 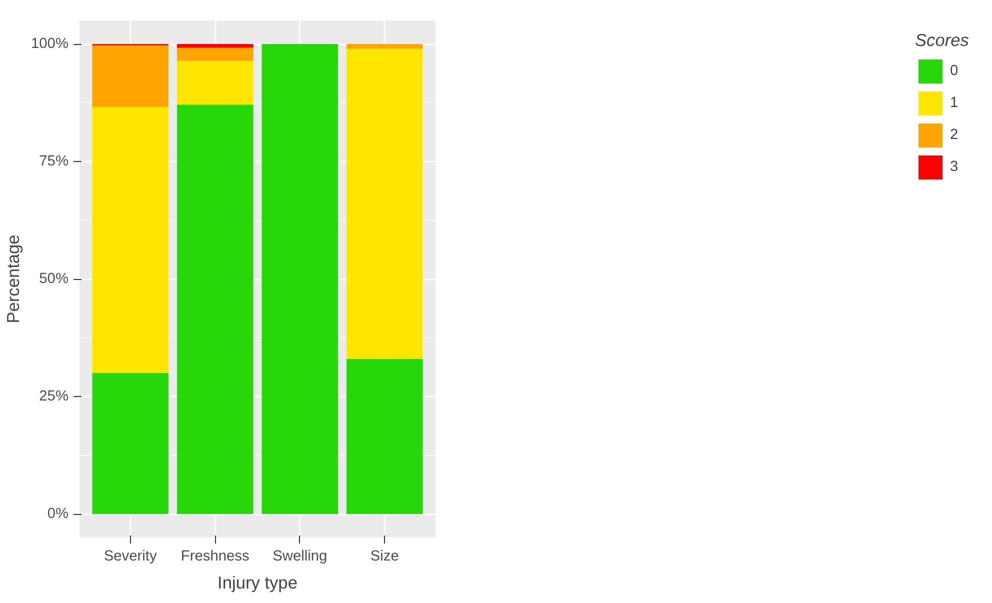 What do you see at coordinates (215, 556) in the screenshot?
I see `x-tick-label: Freshness` at bounding box center [215, 556].